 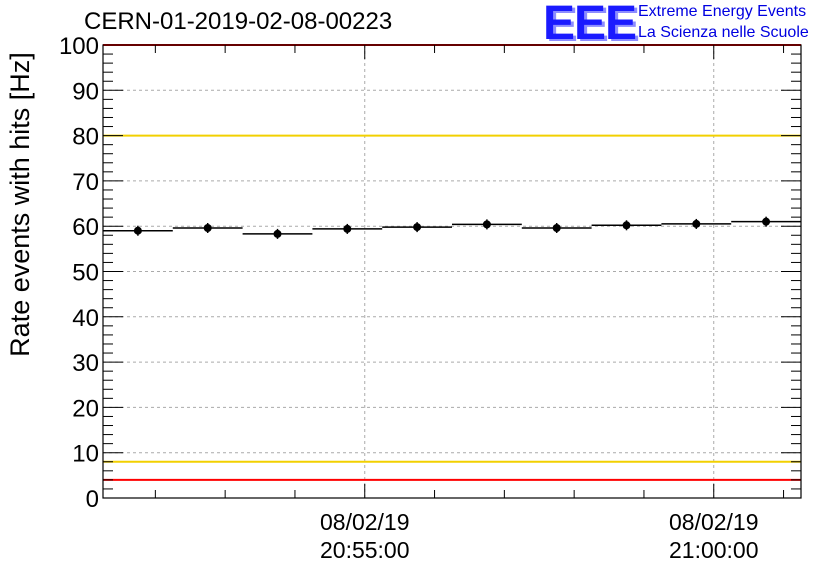 What do you see at coordinates (452, 227) in the screenshot?
I see `data-points` at bounding box center [452, 227].